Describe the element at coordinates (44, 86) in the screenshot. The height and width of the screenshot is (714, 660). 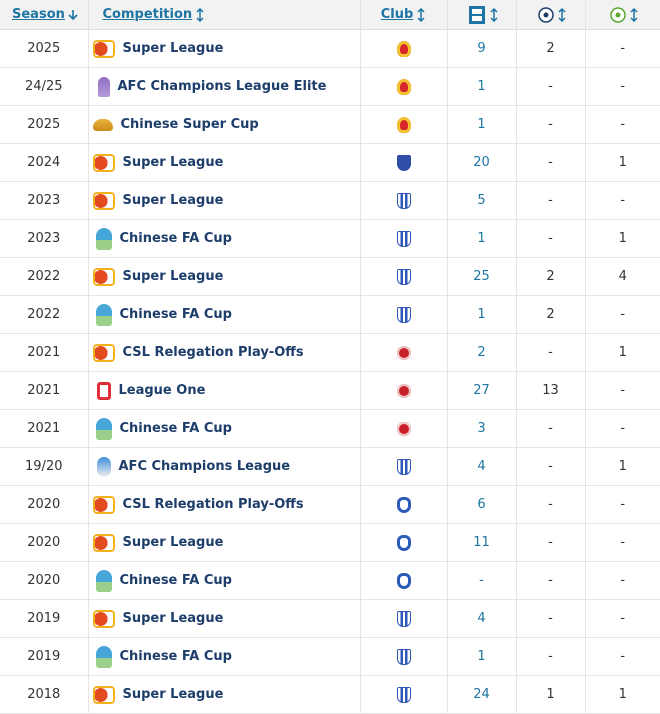
I see `season-cell: 24/25` at that location.